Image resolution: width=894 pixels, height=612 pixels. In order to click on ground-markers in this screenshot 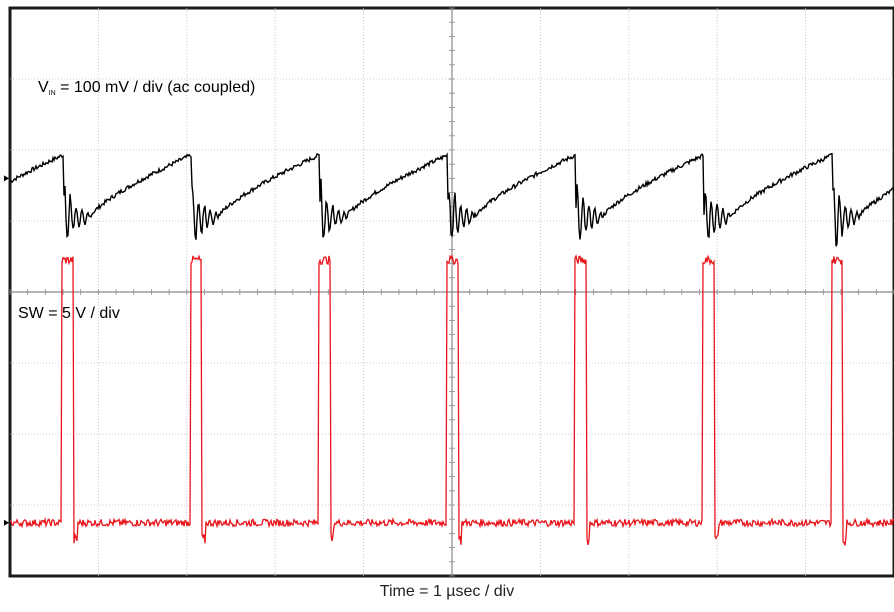, I will do `click(6, 350)`.